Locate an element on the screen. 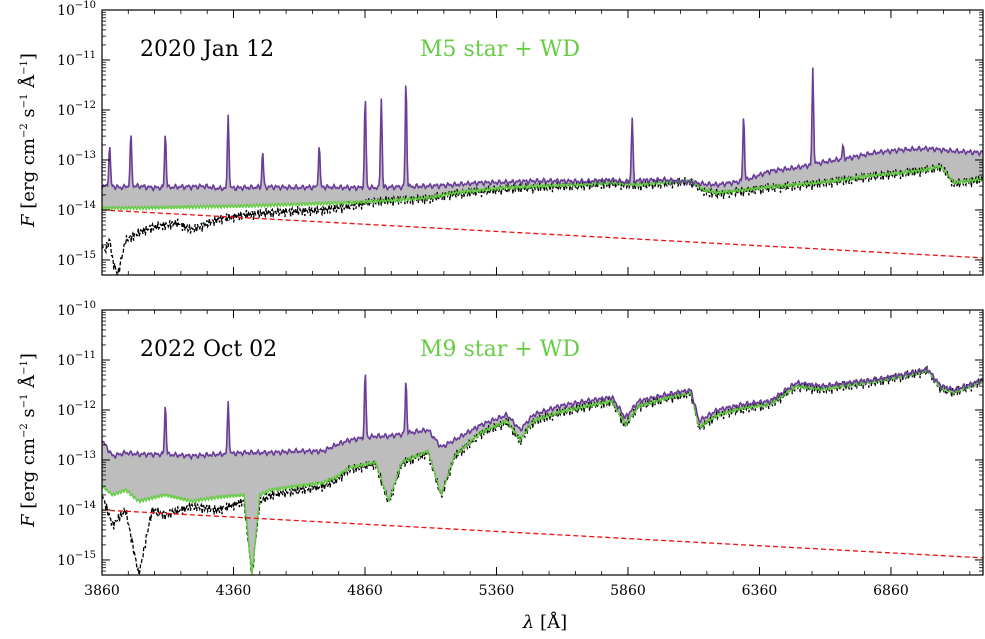 The image size is (985, 639). x-tick-label: 4860 is located at coordinates (365, 591).